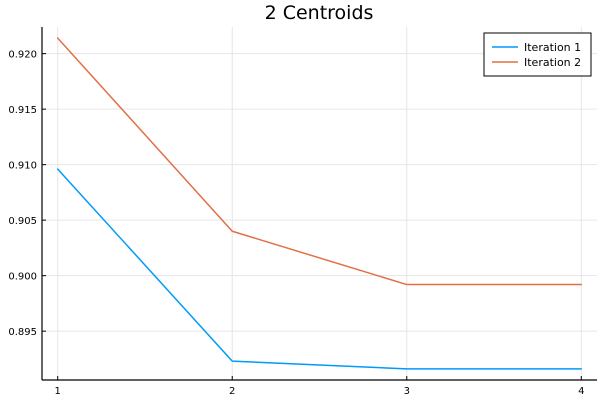 This screenshot has height=400, width=600. Describe the element at coordinates (552, 62) in the screenshot. I see `legend-label-iteration-2: Iteration 2` at that location.